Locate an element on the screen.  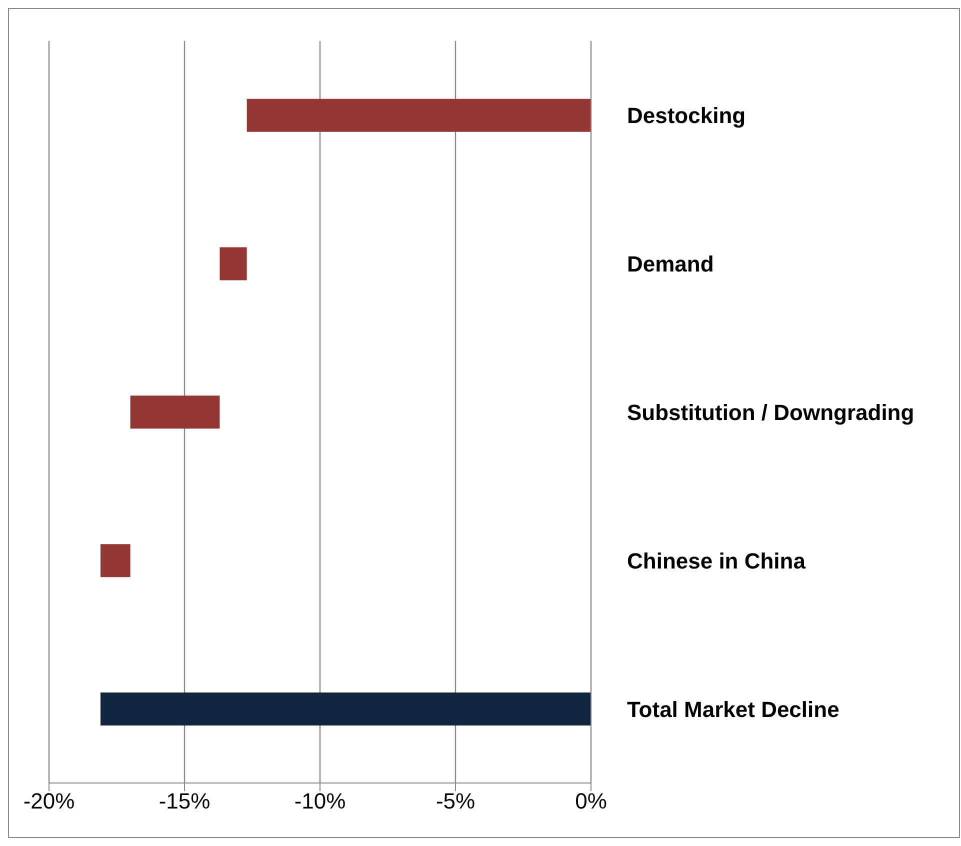
y-tick-label: Chinese in China is located at coordinates (716, 561).